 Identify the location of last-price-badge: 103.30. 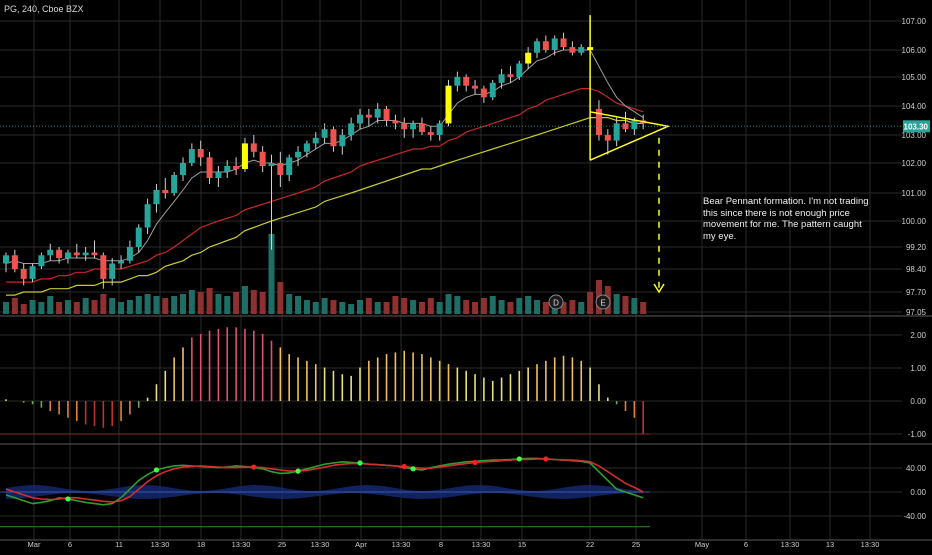
(465, 126).